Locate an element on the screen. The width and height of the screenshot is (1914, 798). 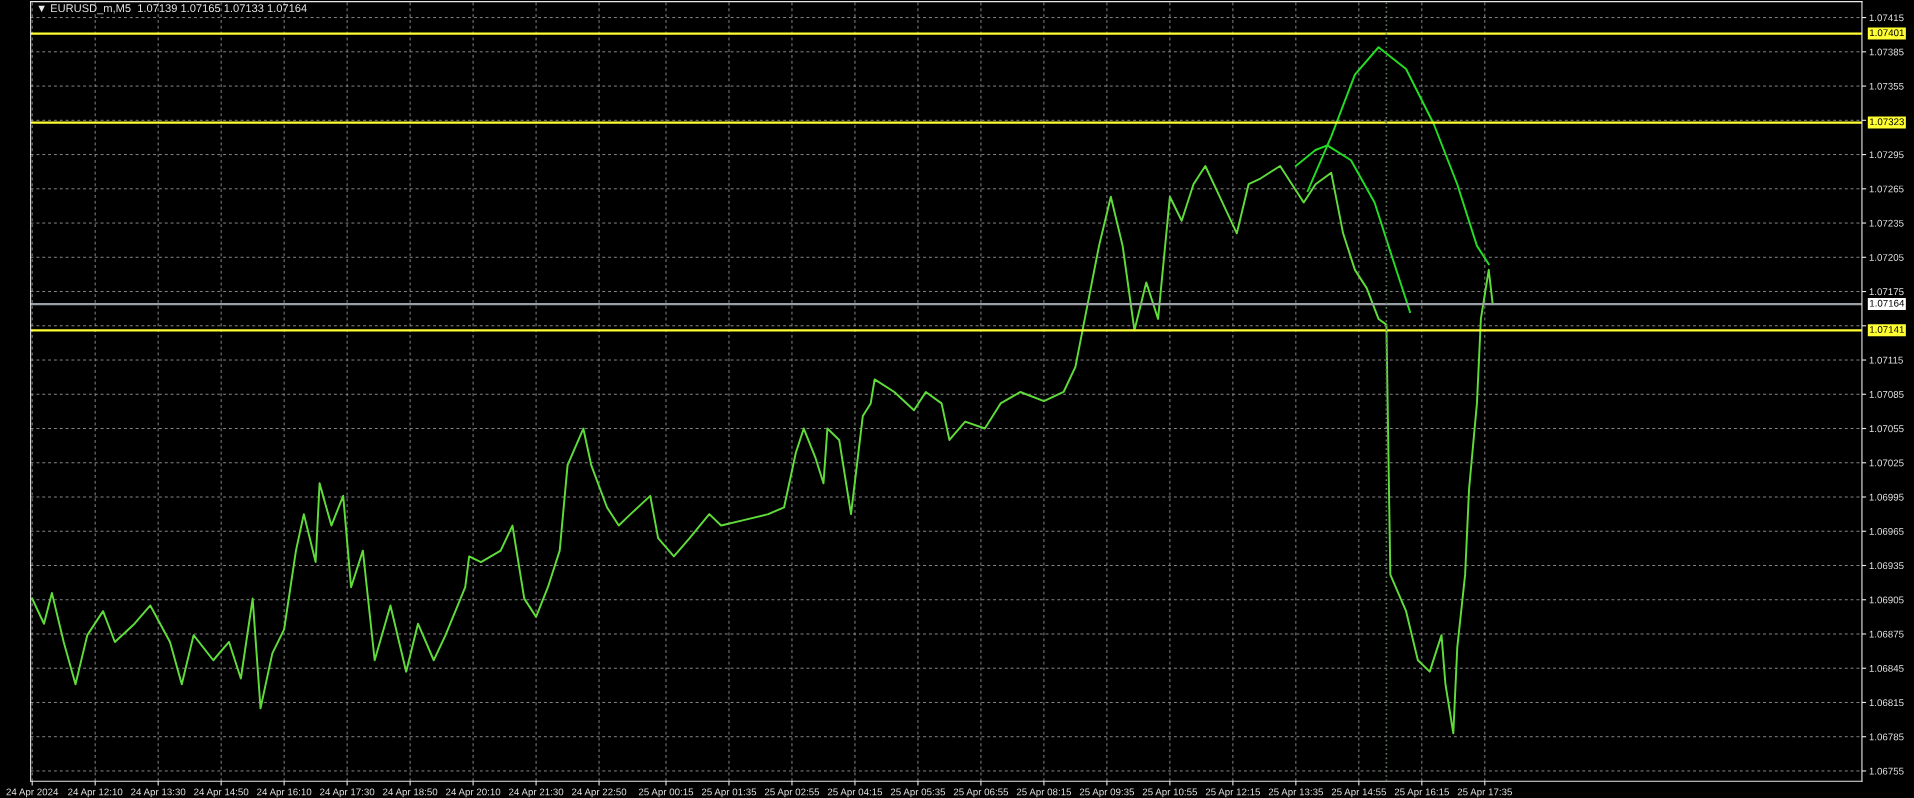
x-tick-label: 24 Apr 22:50 is located at coordinates (599, 793).